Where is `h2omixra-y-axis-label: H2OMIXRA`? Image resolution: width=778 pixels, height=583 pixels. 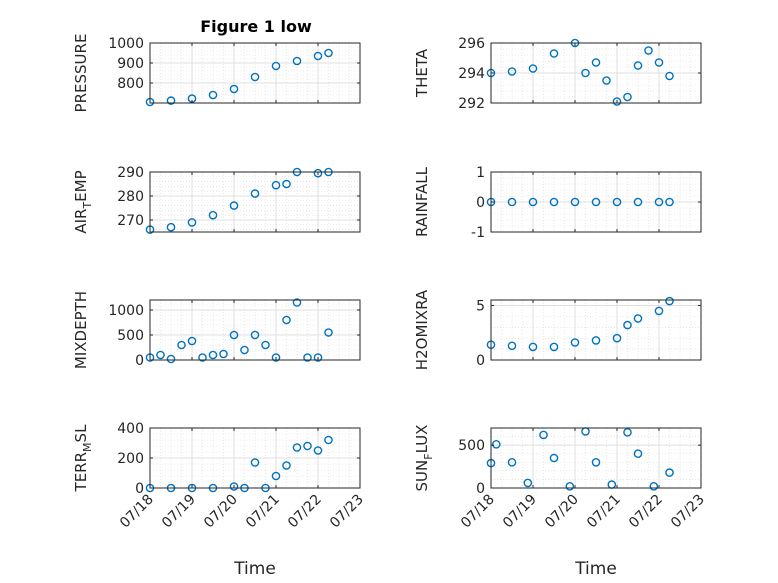
h2omixra-y-axis-label: H2OMIXRA is located at coordinates (422, 329).